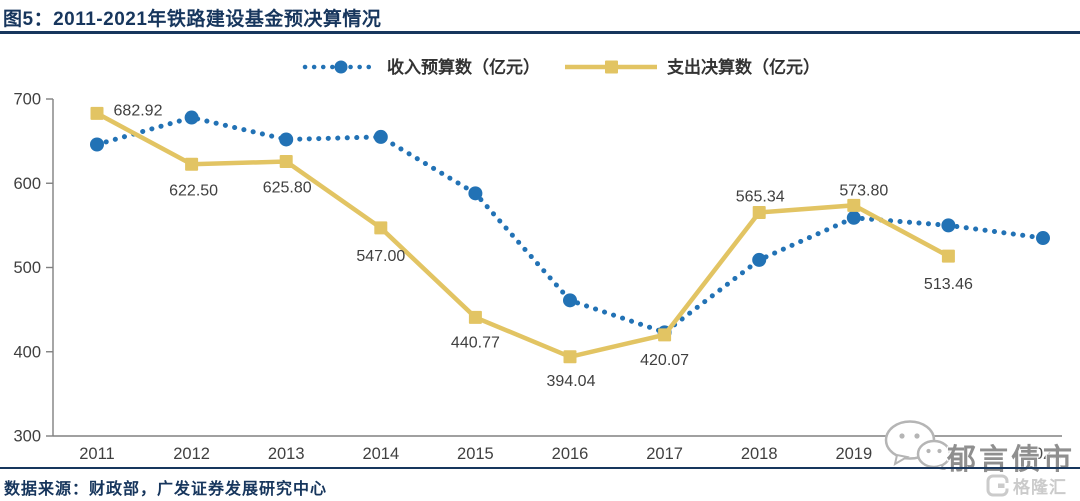 This screenshot has height=501, width=1080. I want to click on figure-header: 图5：2011-2021年铁路建设基金预决算情况, so click(540, 17).